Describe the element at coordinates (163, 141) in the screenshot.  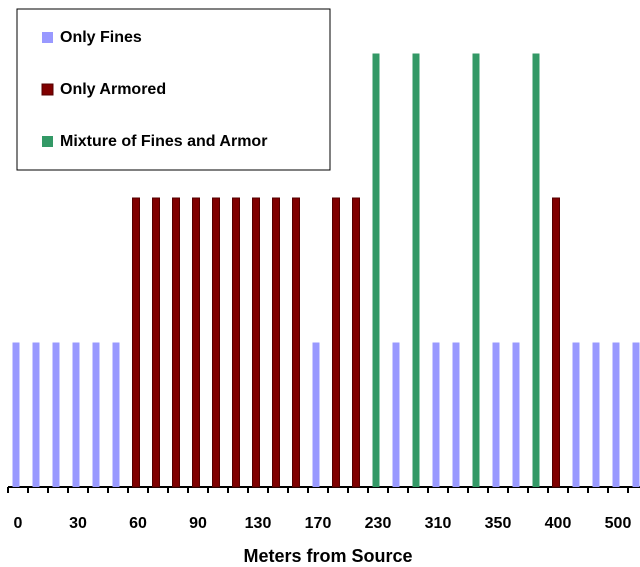
I see `legend-label: Mixture of Fines and Armor` at that location.